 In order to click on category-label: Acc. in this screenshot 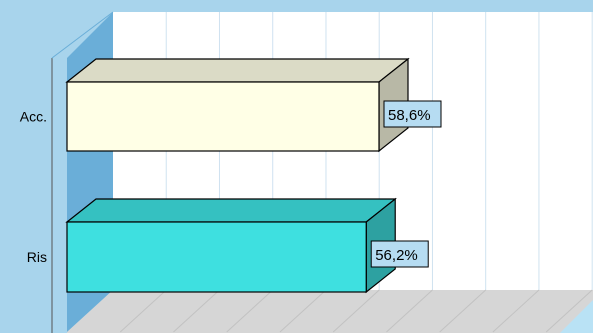, I will do `click(33, 117)`.